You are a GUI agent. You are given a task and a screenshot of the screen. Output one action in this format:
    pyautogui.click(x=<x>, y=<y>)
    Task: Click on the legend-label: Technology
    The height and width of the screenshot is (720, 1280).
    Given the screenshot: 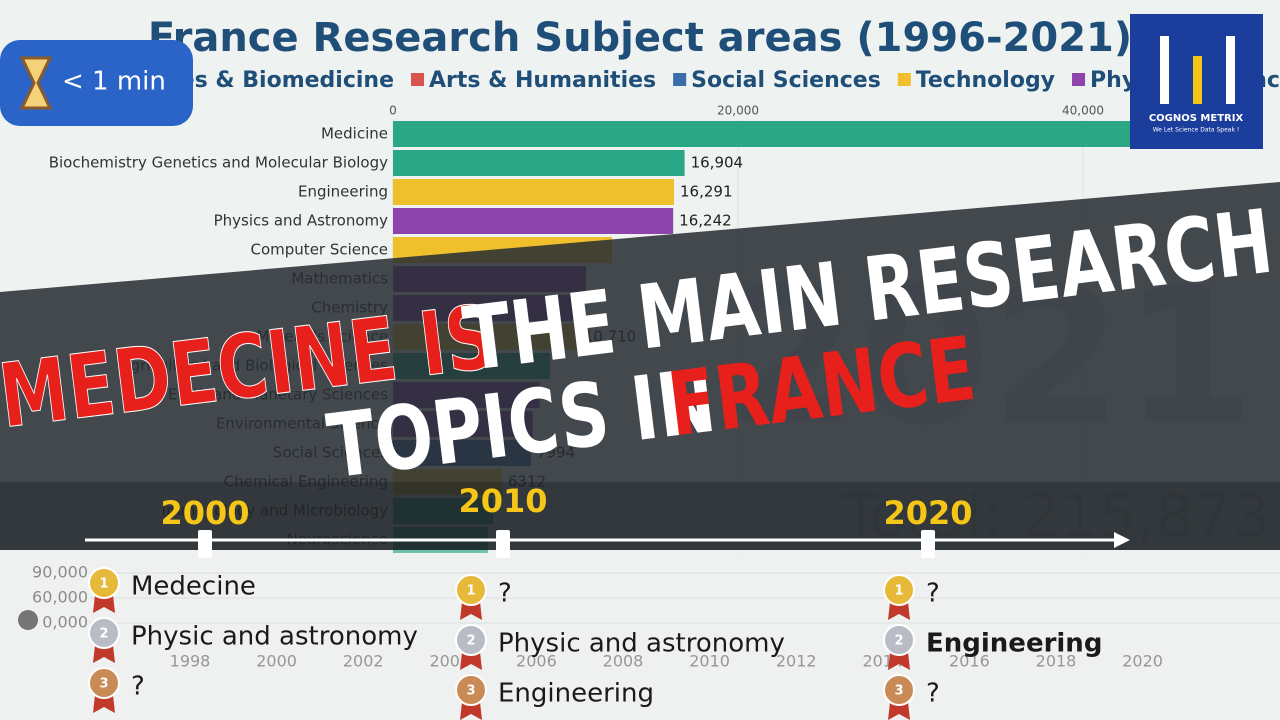 What is the action you would take?
    pyautogui.click(x=985, y=80)
    